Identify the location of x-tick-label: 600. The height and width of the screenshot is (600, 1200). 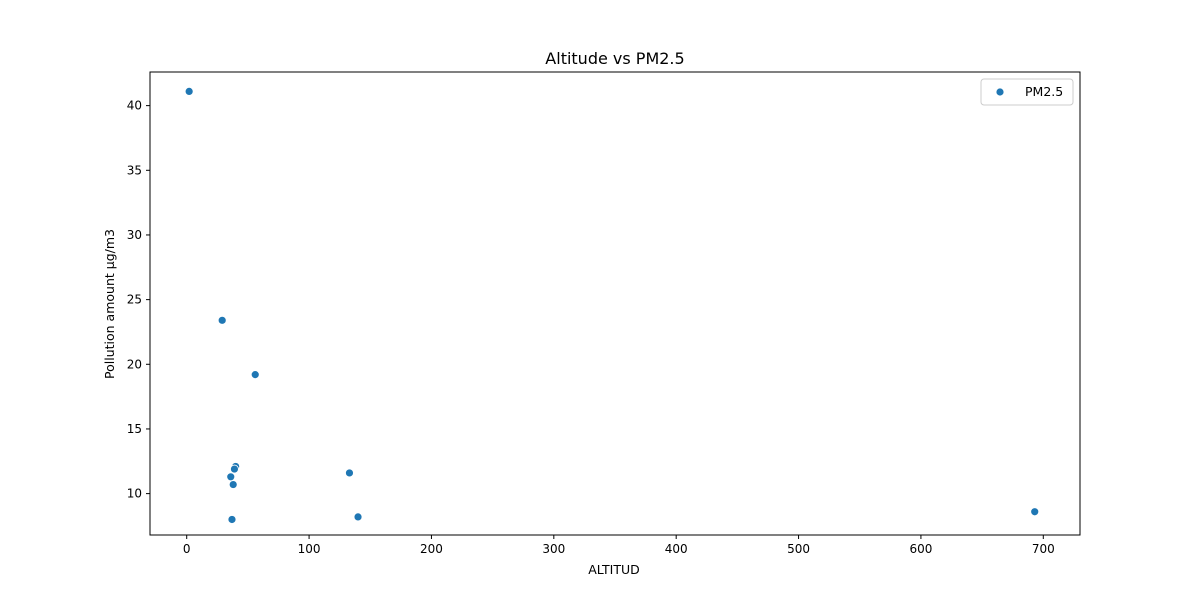
(920, 549).